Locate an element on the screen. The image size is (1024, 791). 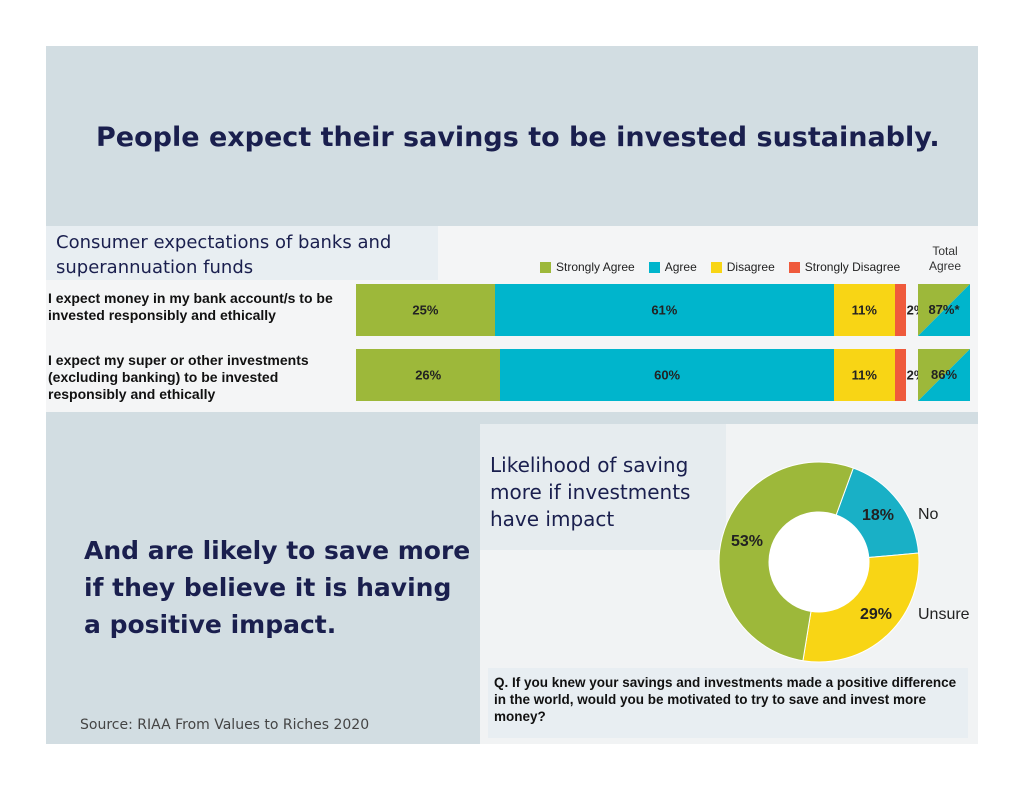
donut-label-no: 18% is located at coordinates (878, 515).